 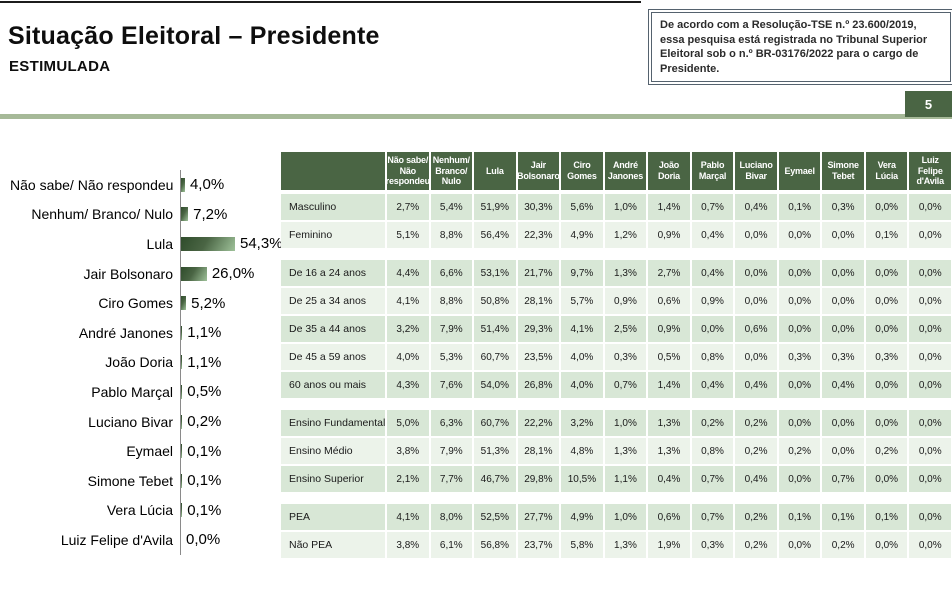 What do you see at coordinates (582, 207) in the screenshot?
I see `table-cell: 5,6%` at bounding box center [582, 207].